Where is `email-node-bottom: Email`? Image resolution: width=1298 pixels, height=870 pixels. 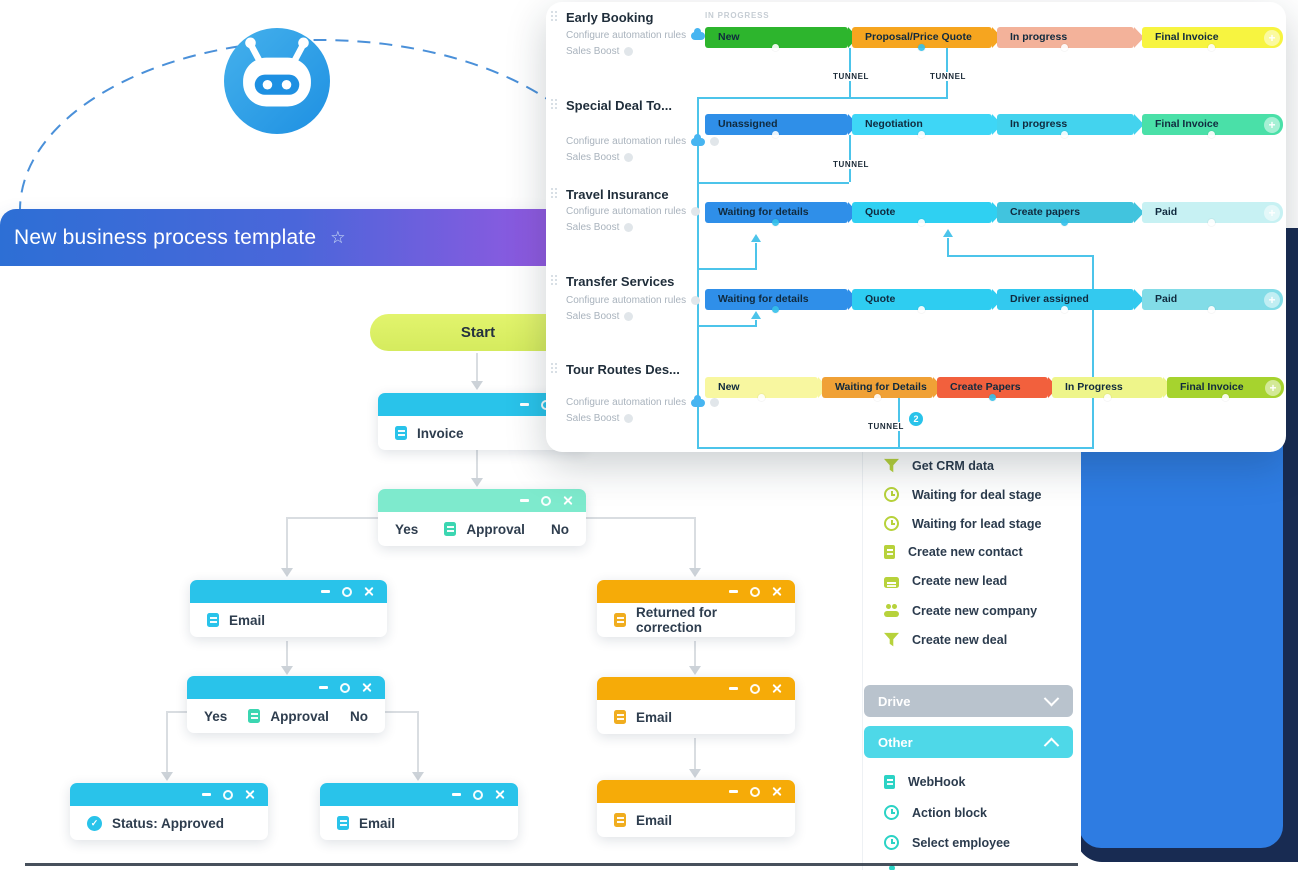
email-node-bottom: Email is located at coordinates (419, 811).